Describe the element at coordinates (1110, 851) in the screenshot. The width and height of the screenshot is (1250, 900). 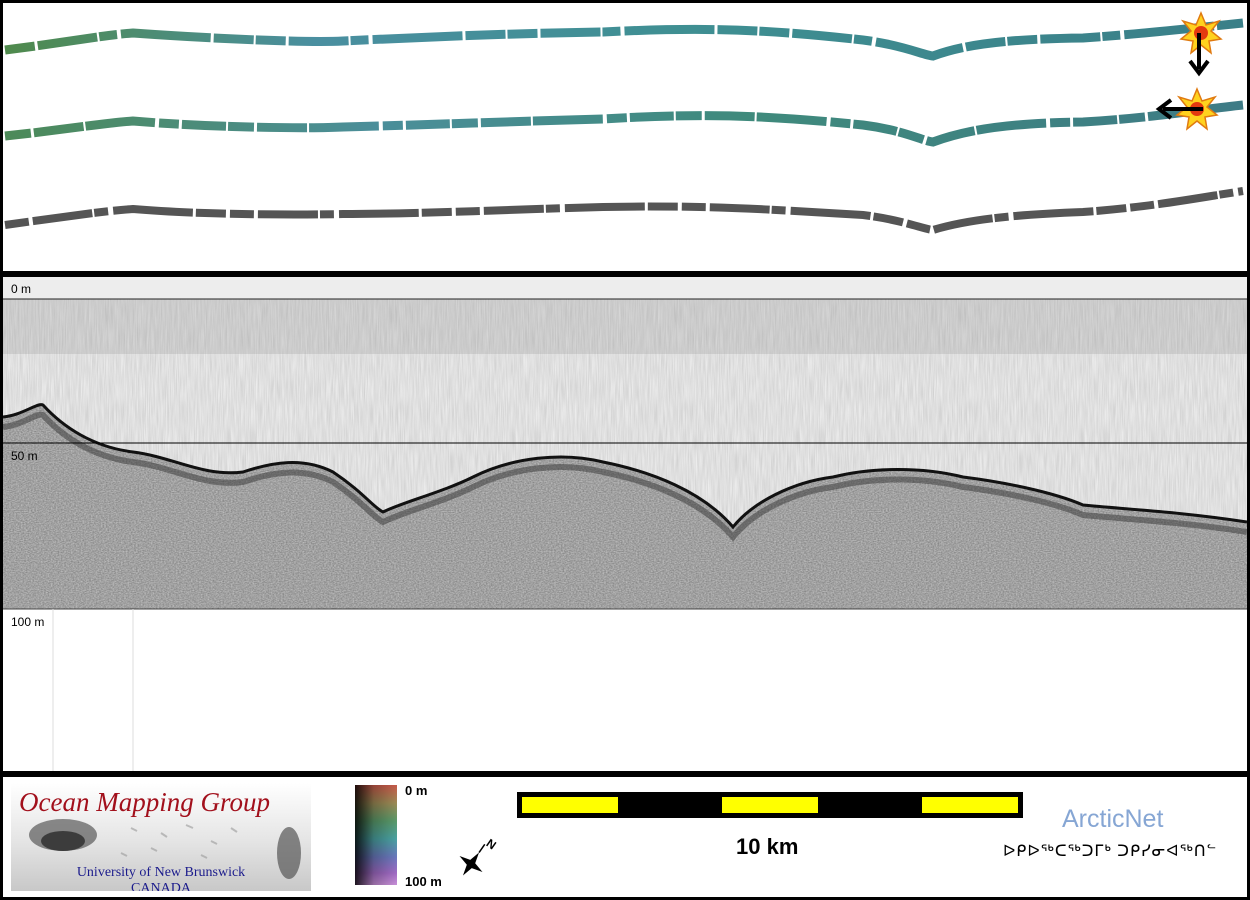
I see `arcticnet-syllabics: ᐅᑭᐅᖅᑕᖅᑐᒥᒃ ᑐᑭᓯᓂᐊᖅᑎᓪ` at that location.